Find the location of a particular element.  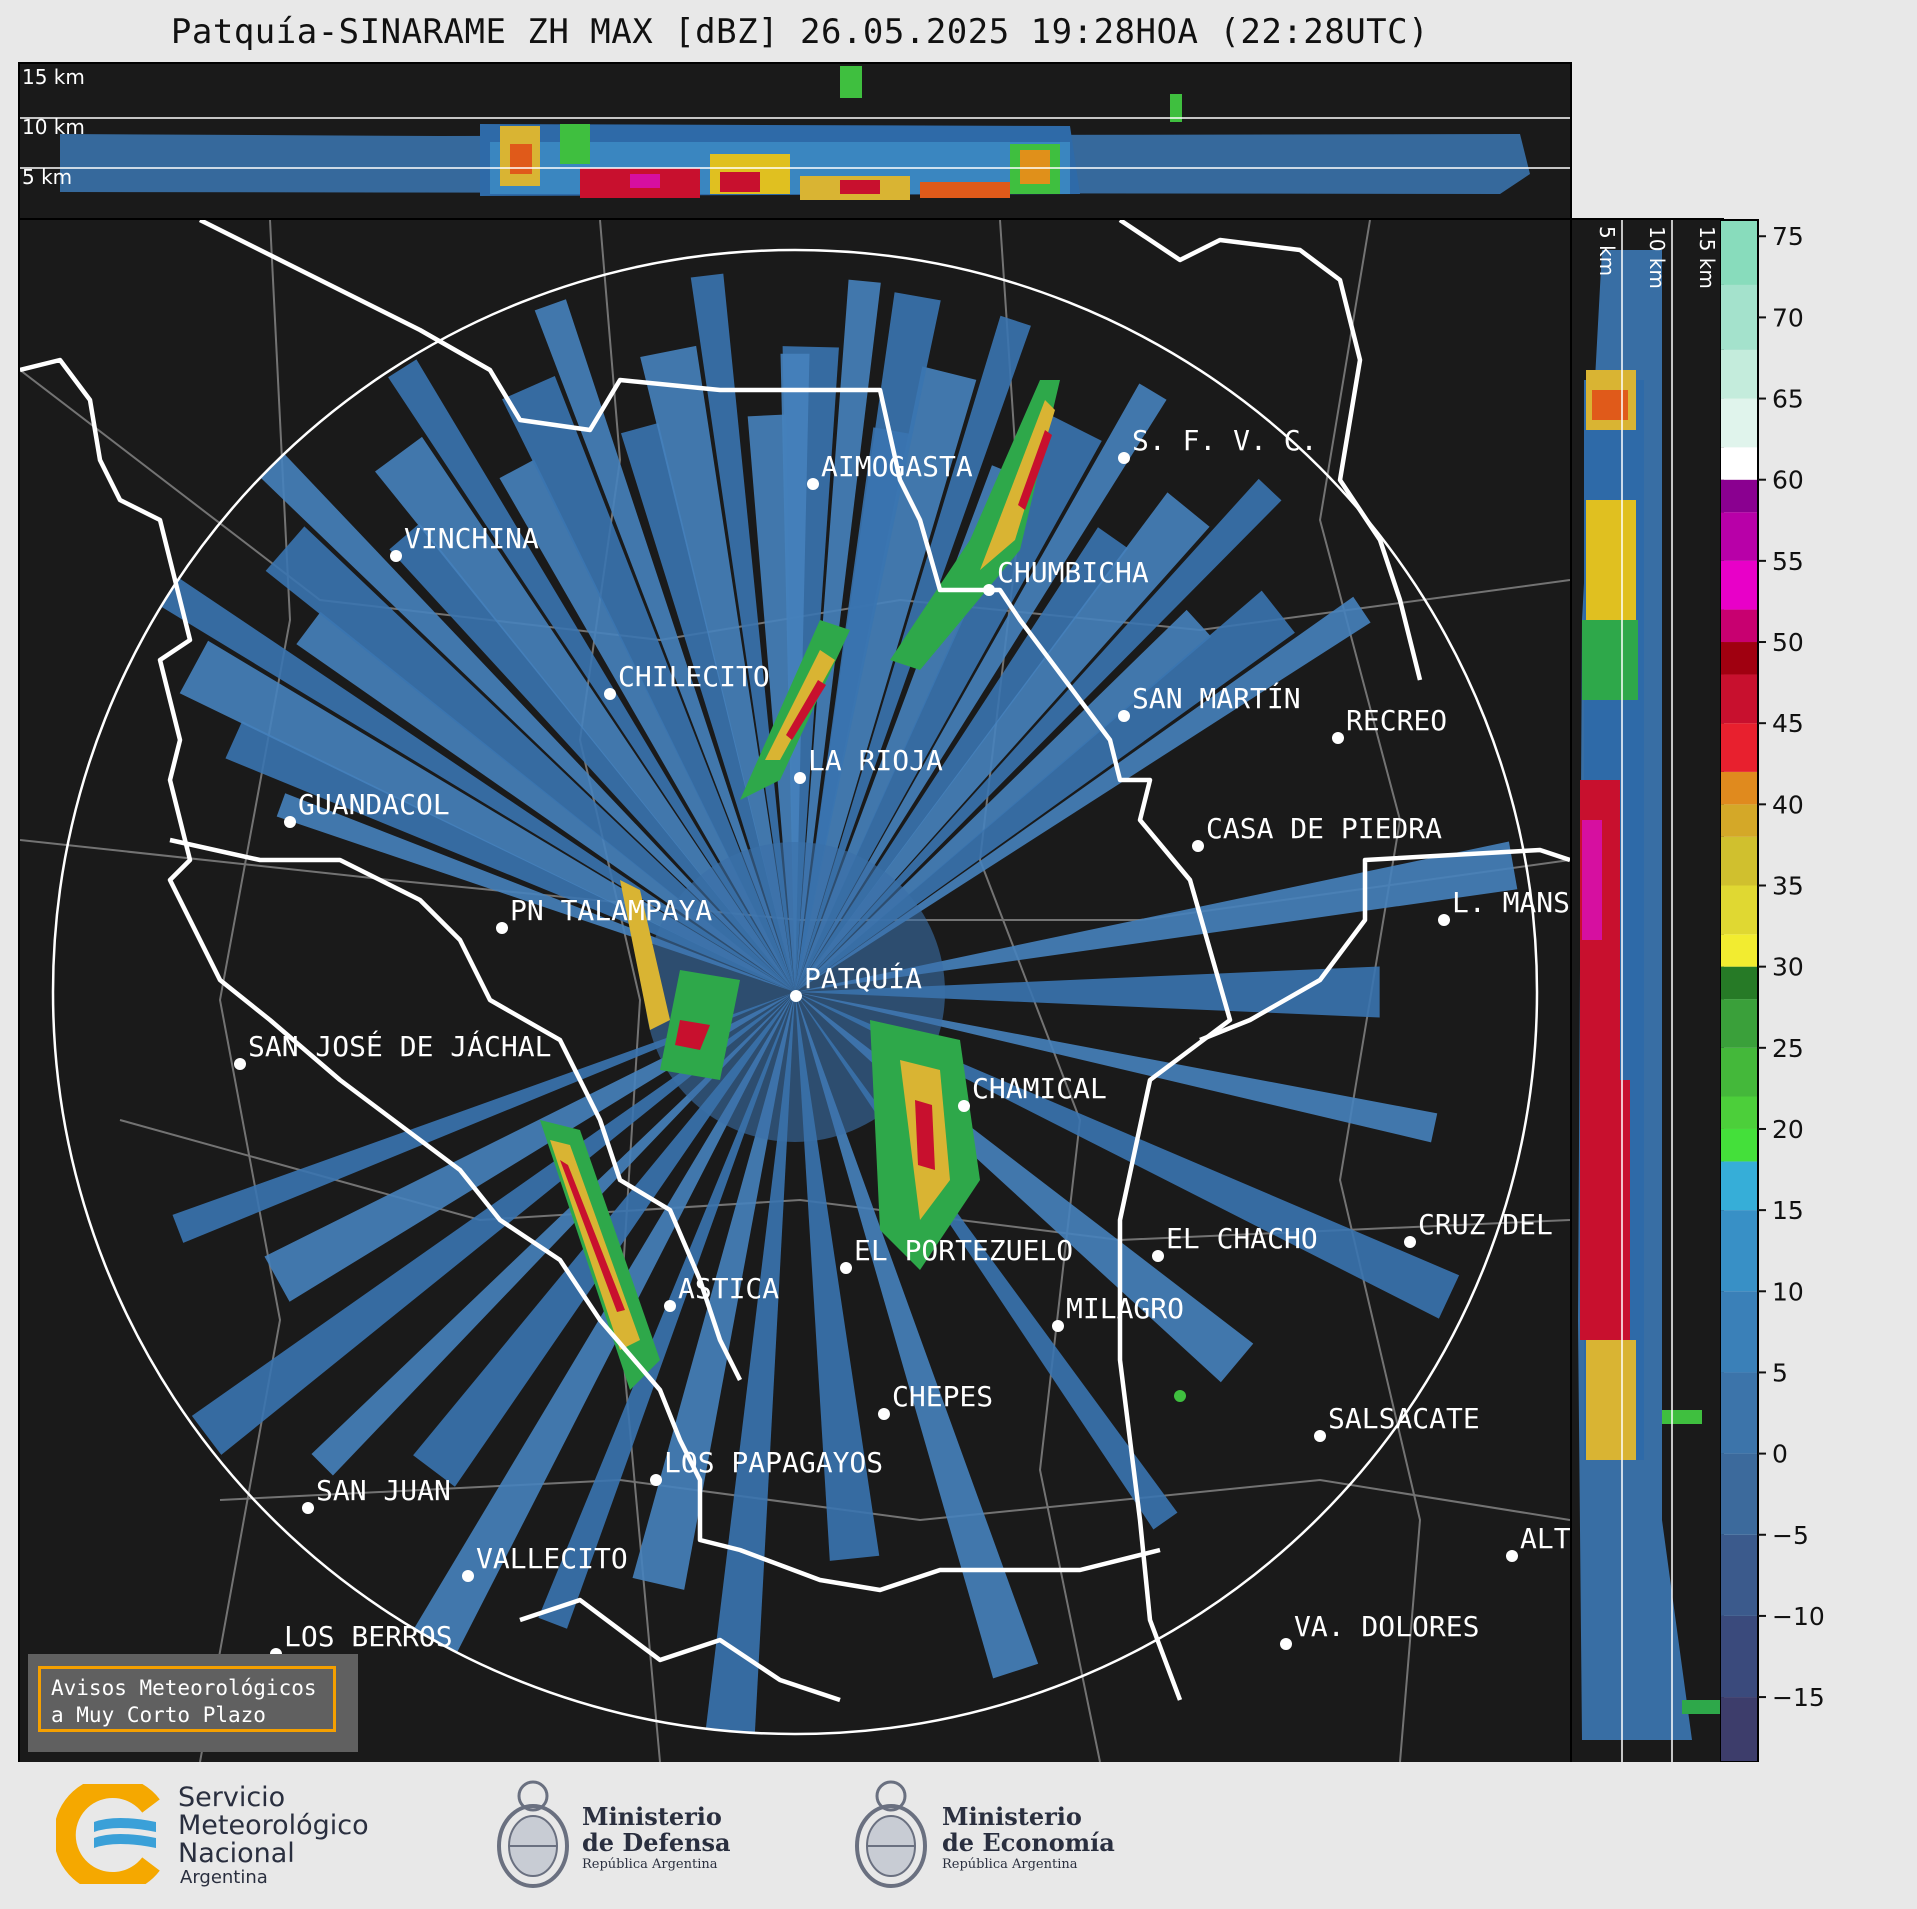

smn-line-3: Nacional is located at coordinates (236, 1853).